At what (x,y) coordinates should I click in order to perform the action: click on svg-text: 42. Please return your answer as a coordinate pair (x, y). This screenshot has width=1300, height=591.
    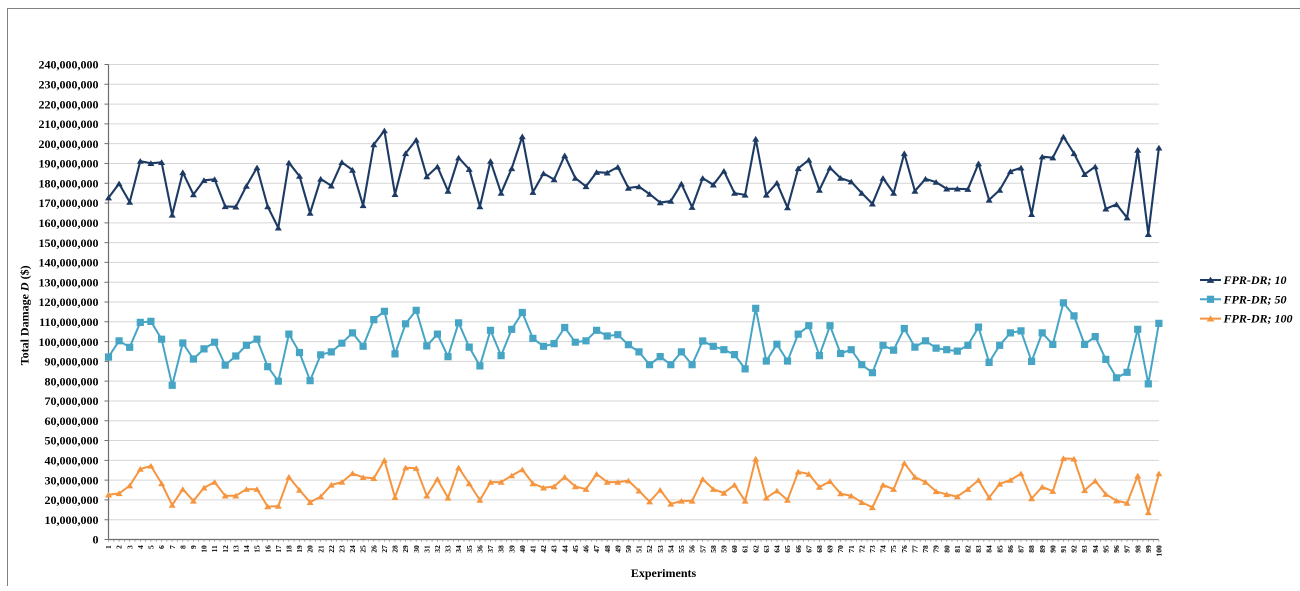
    Looking at the image, I should click on (543, 549).